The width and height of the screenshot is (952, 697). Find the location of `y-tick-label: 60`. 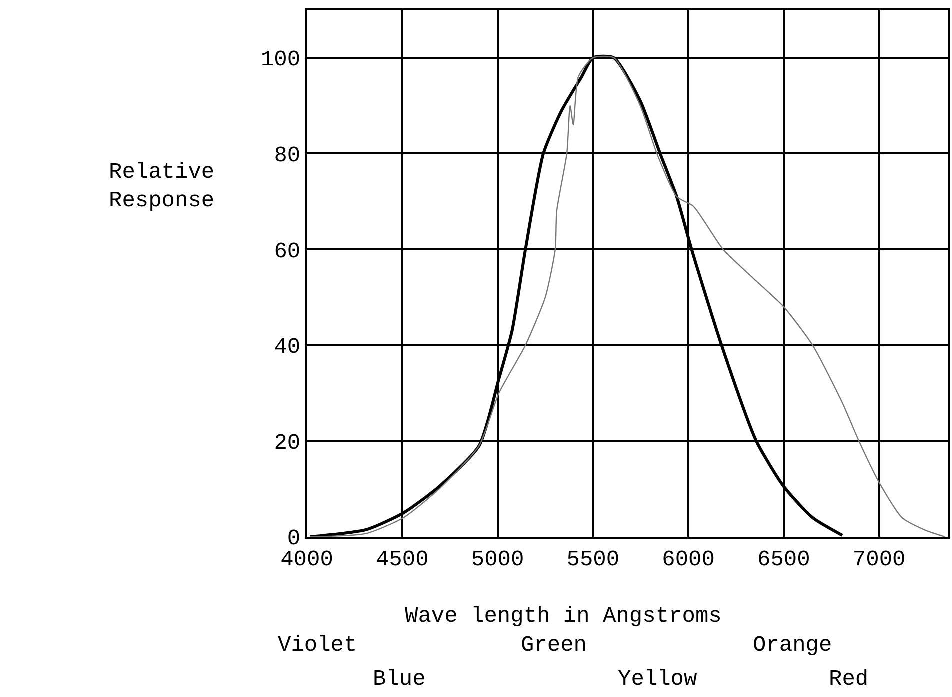

y-tick-label: 60 is located at coordinates (287, 251).